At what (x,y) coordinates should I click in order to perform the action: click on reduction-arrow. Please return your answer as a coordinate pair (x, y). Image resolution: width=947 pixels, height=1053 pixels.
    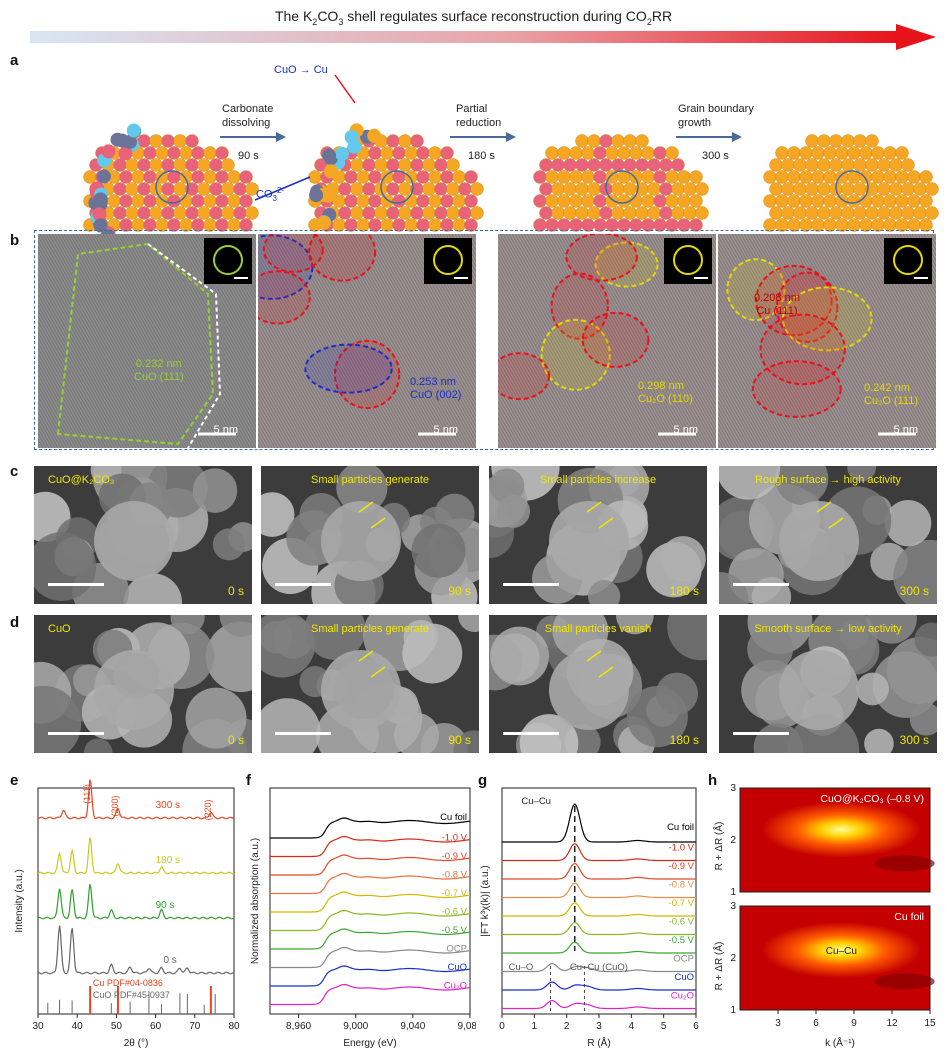
    Looking at the image, I should click on (345, 89).